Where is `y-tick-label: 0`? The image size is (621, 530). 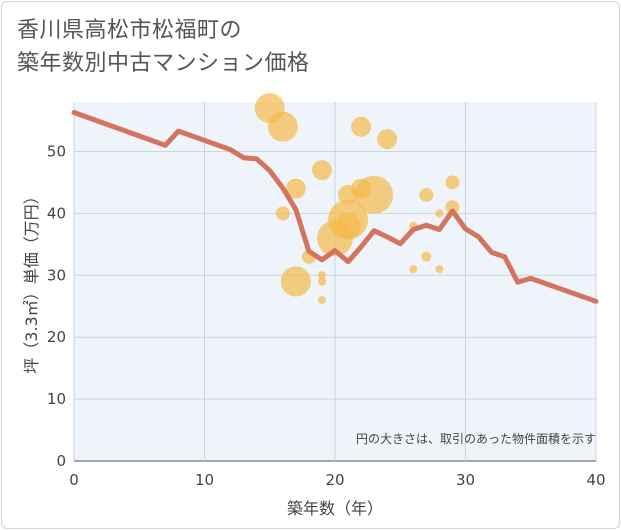
y-tick-label: 0 is located at coordinates (61, 461).